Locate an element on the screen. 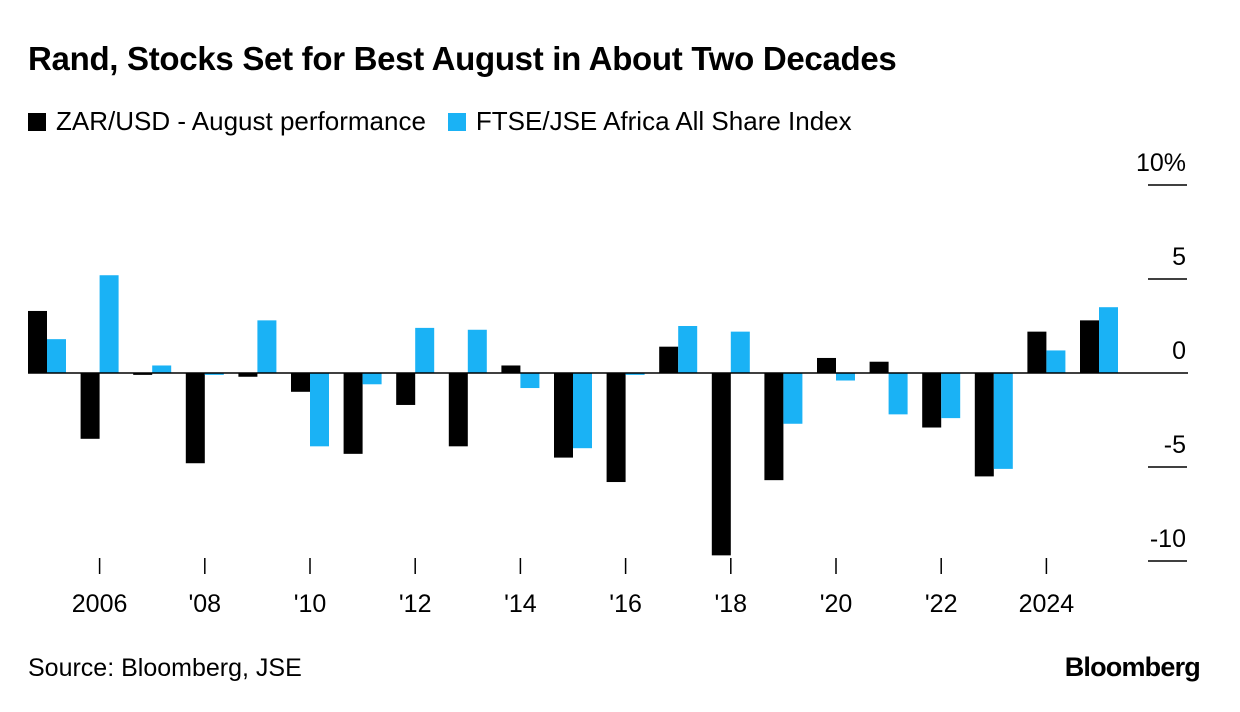 Image resolution: width=1240 pixels, height=712 pixels. legend-label-zar: ZAR/USD - August performance is located at coordinates (241, 121).